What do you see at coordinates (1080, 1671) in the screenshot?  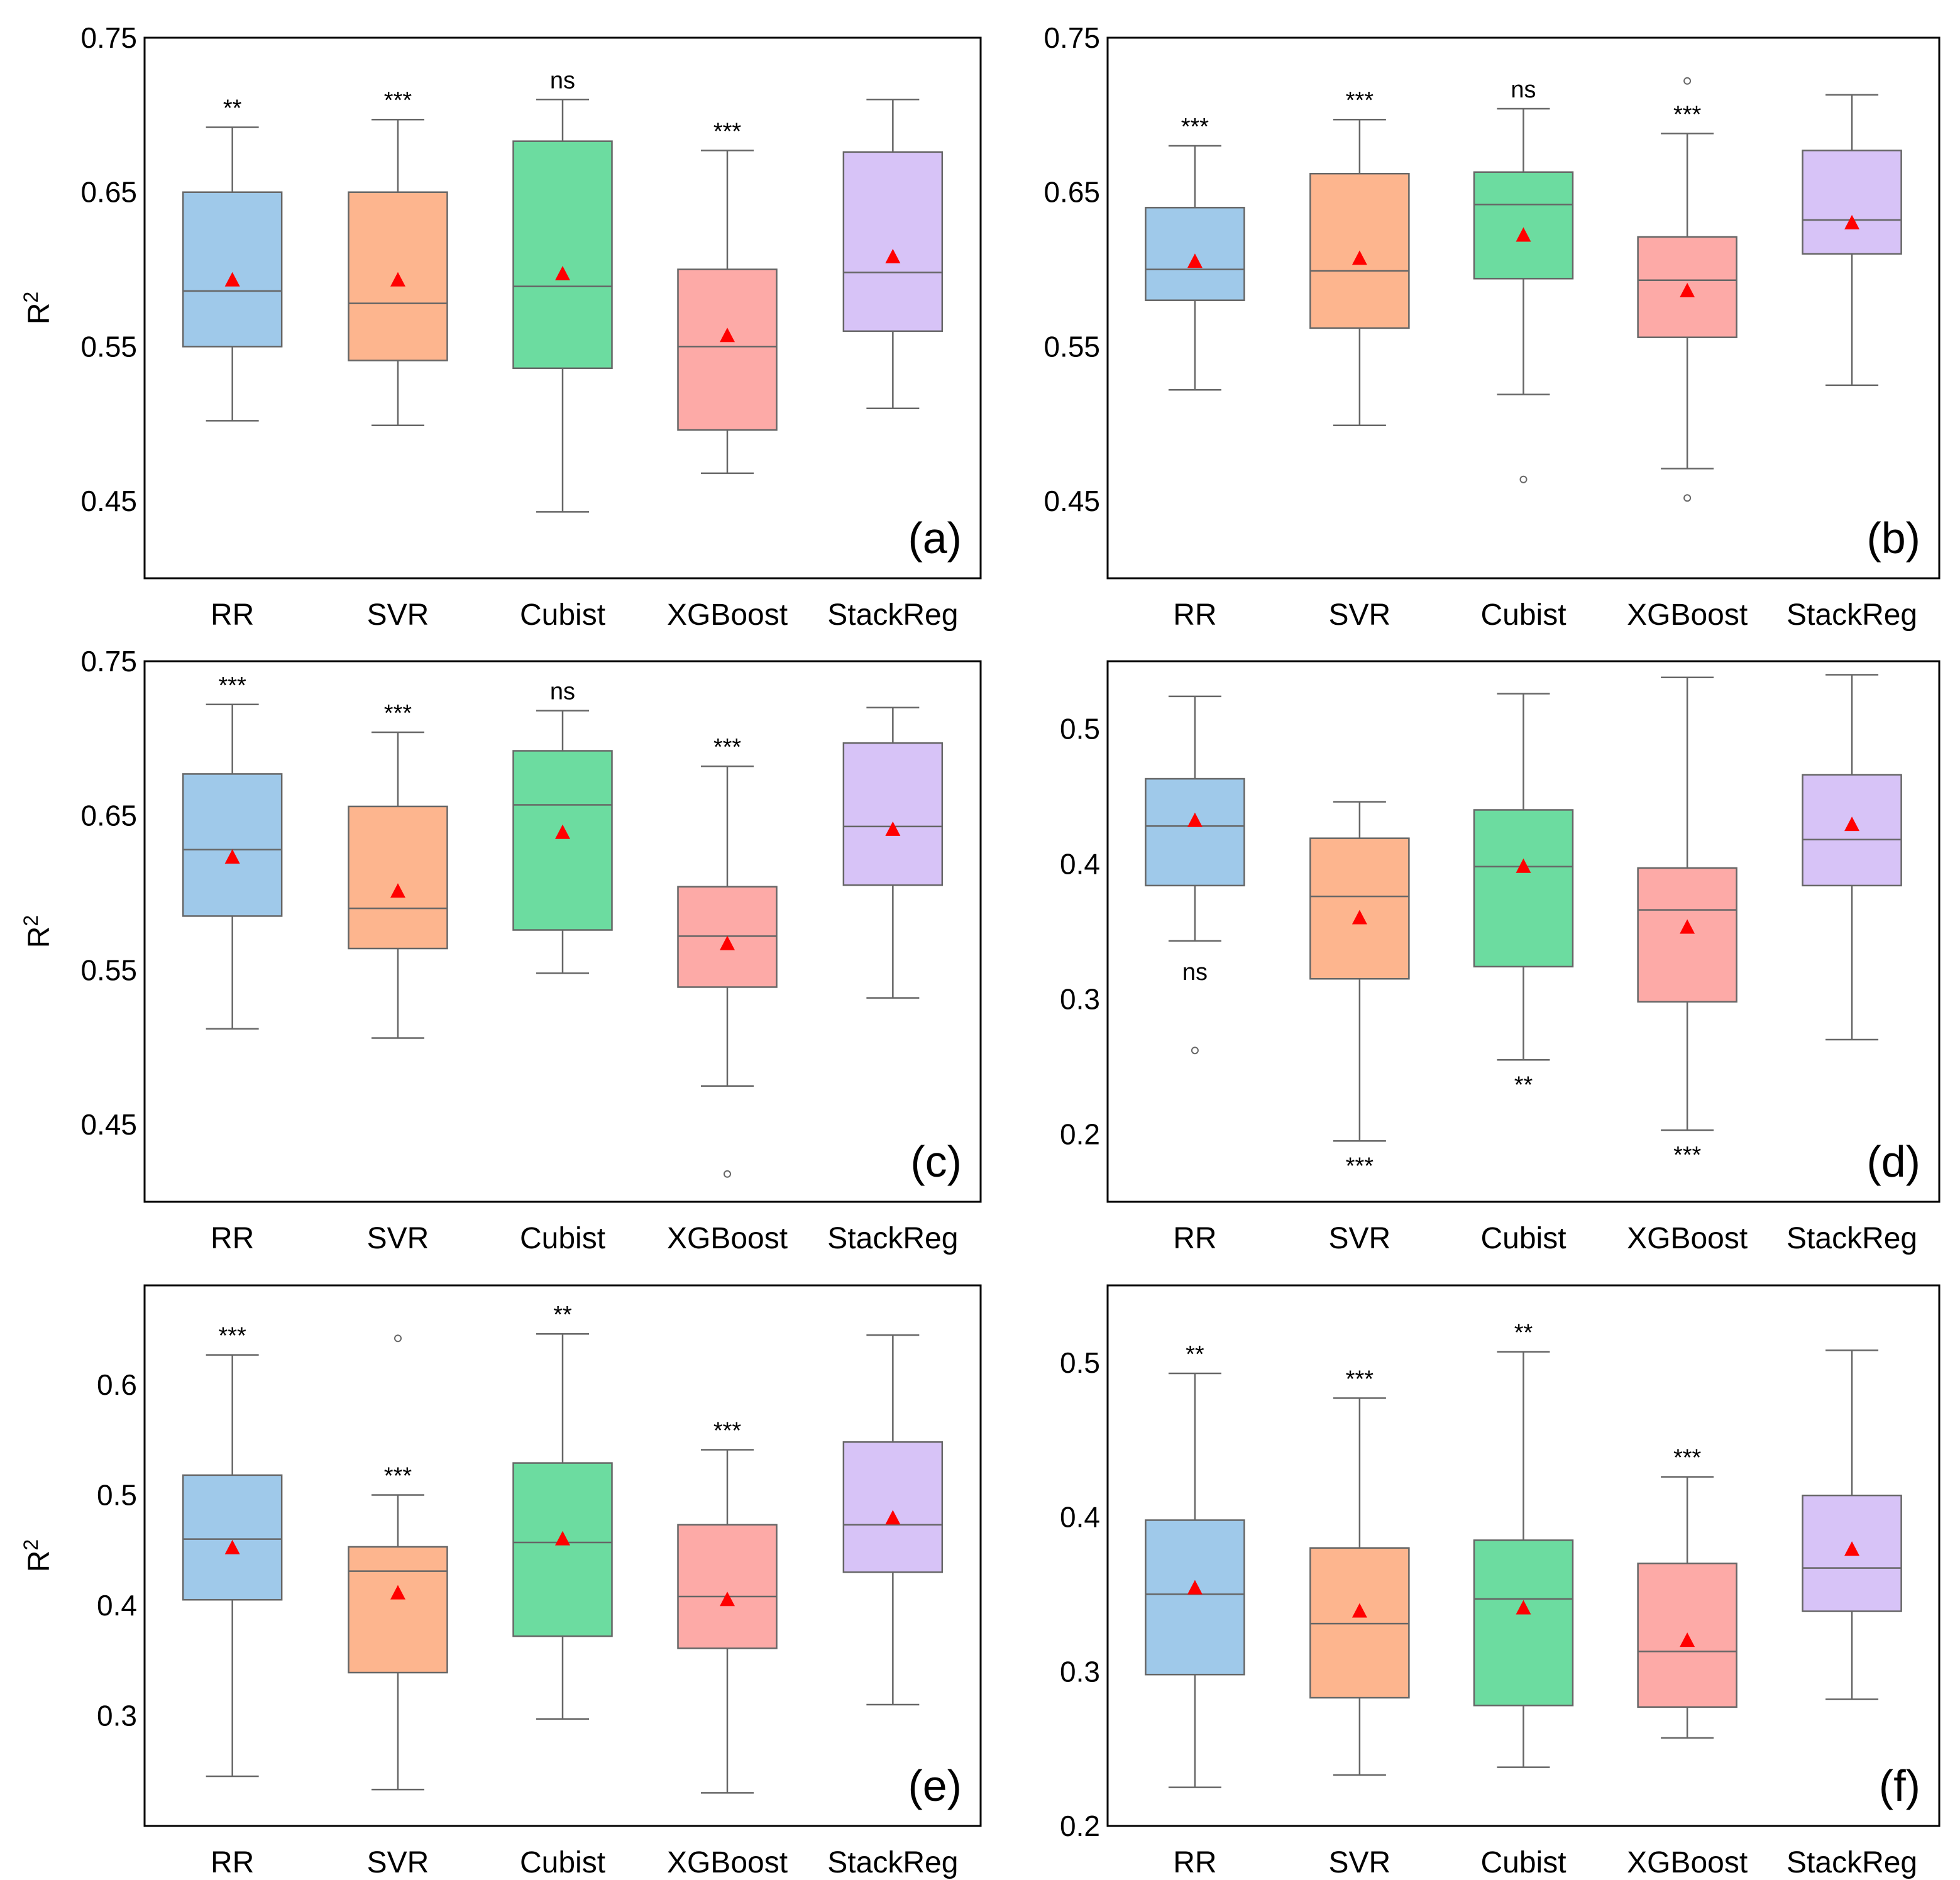 I see `y-tick-label: 0.3` at bounding box center [1080, 1671].